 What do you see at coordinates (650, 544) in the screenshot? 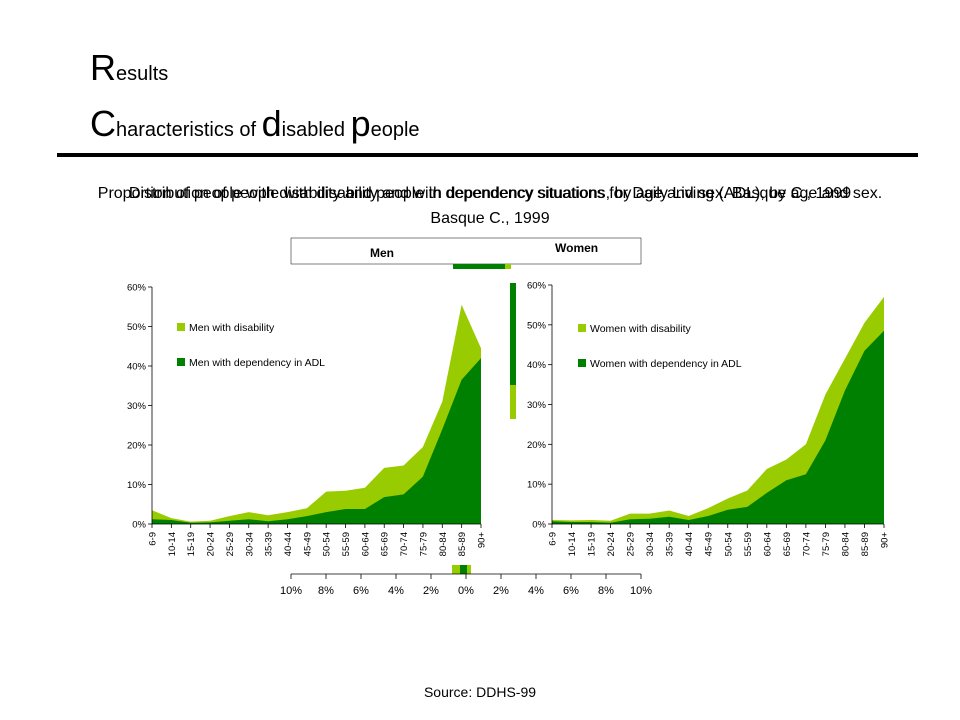
I see `women-x-tick-label: 30-34` at bounding box center [650, 544].